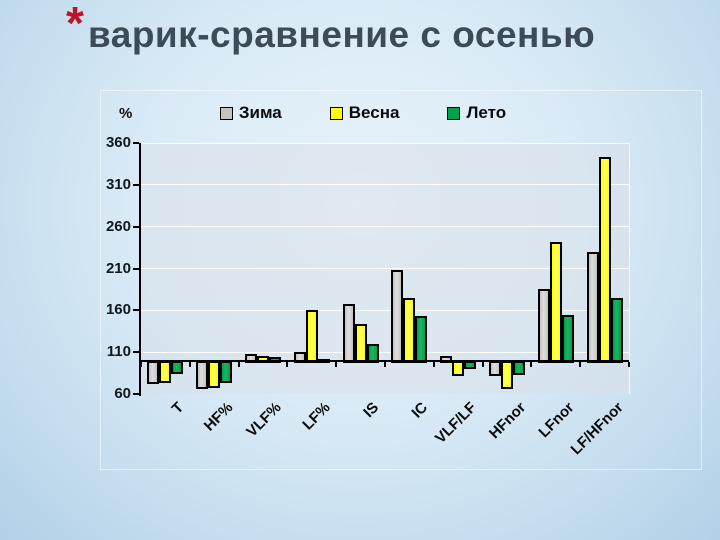 Image resolution: width=720 pixels, height=540 pixels. What do you see at coordinates (260, 112) in the screenshot?
I see `legend-label: Зима` at bounding box center [260, 112].